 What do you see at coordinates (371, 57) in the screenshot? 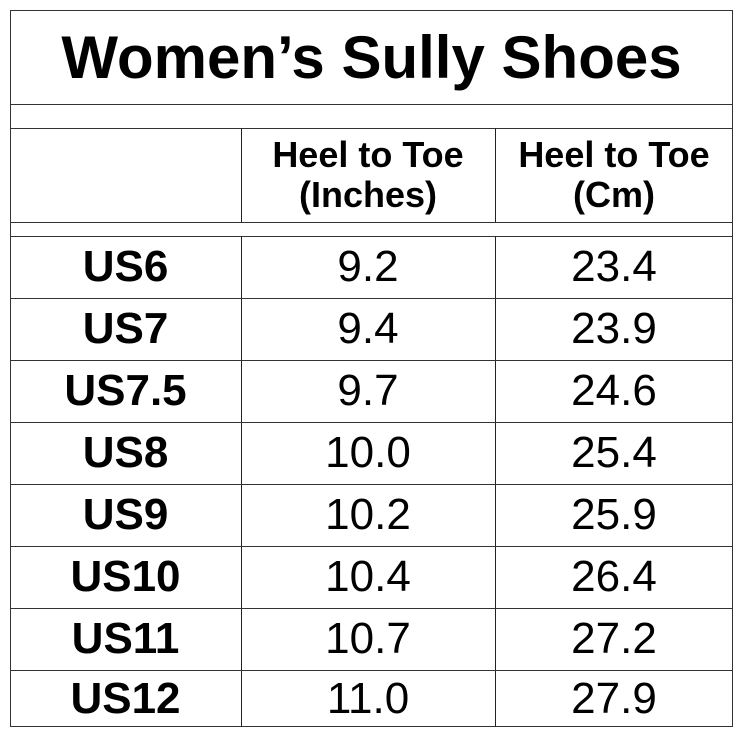
I see `table-title: Women’s Sully Shoes` at bounding box center [371, 57].